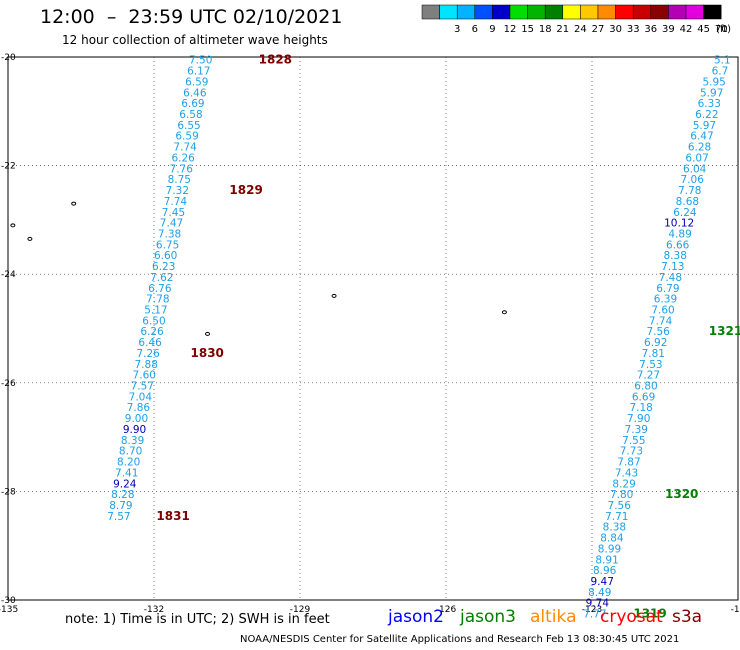  What do you see at coordinates (169, 234) in the screenshot?
I see `swh-value-label: 7.38` at bounding box center [169, 234].